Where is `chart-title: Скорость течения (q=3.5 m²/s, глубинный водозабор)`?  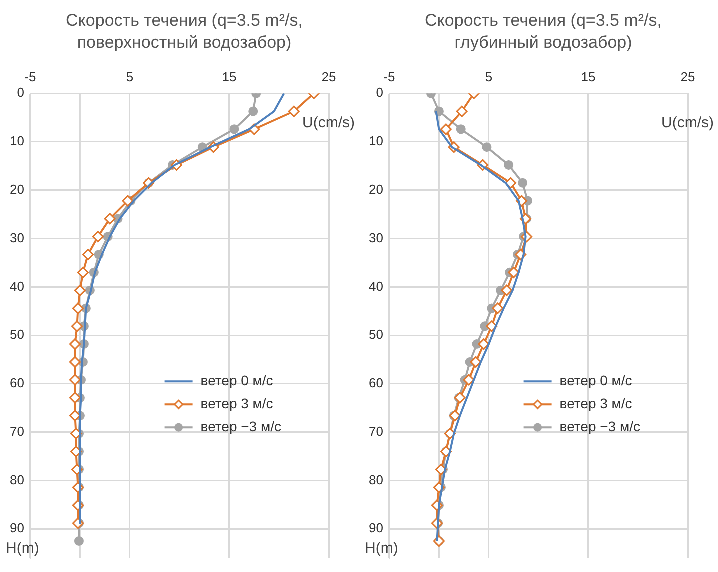
chart-title: Скорость течения (q=3.5 m²/s, глубинный водозабор) is located at coordinates (543, 32).